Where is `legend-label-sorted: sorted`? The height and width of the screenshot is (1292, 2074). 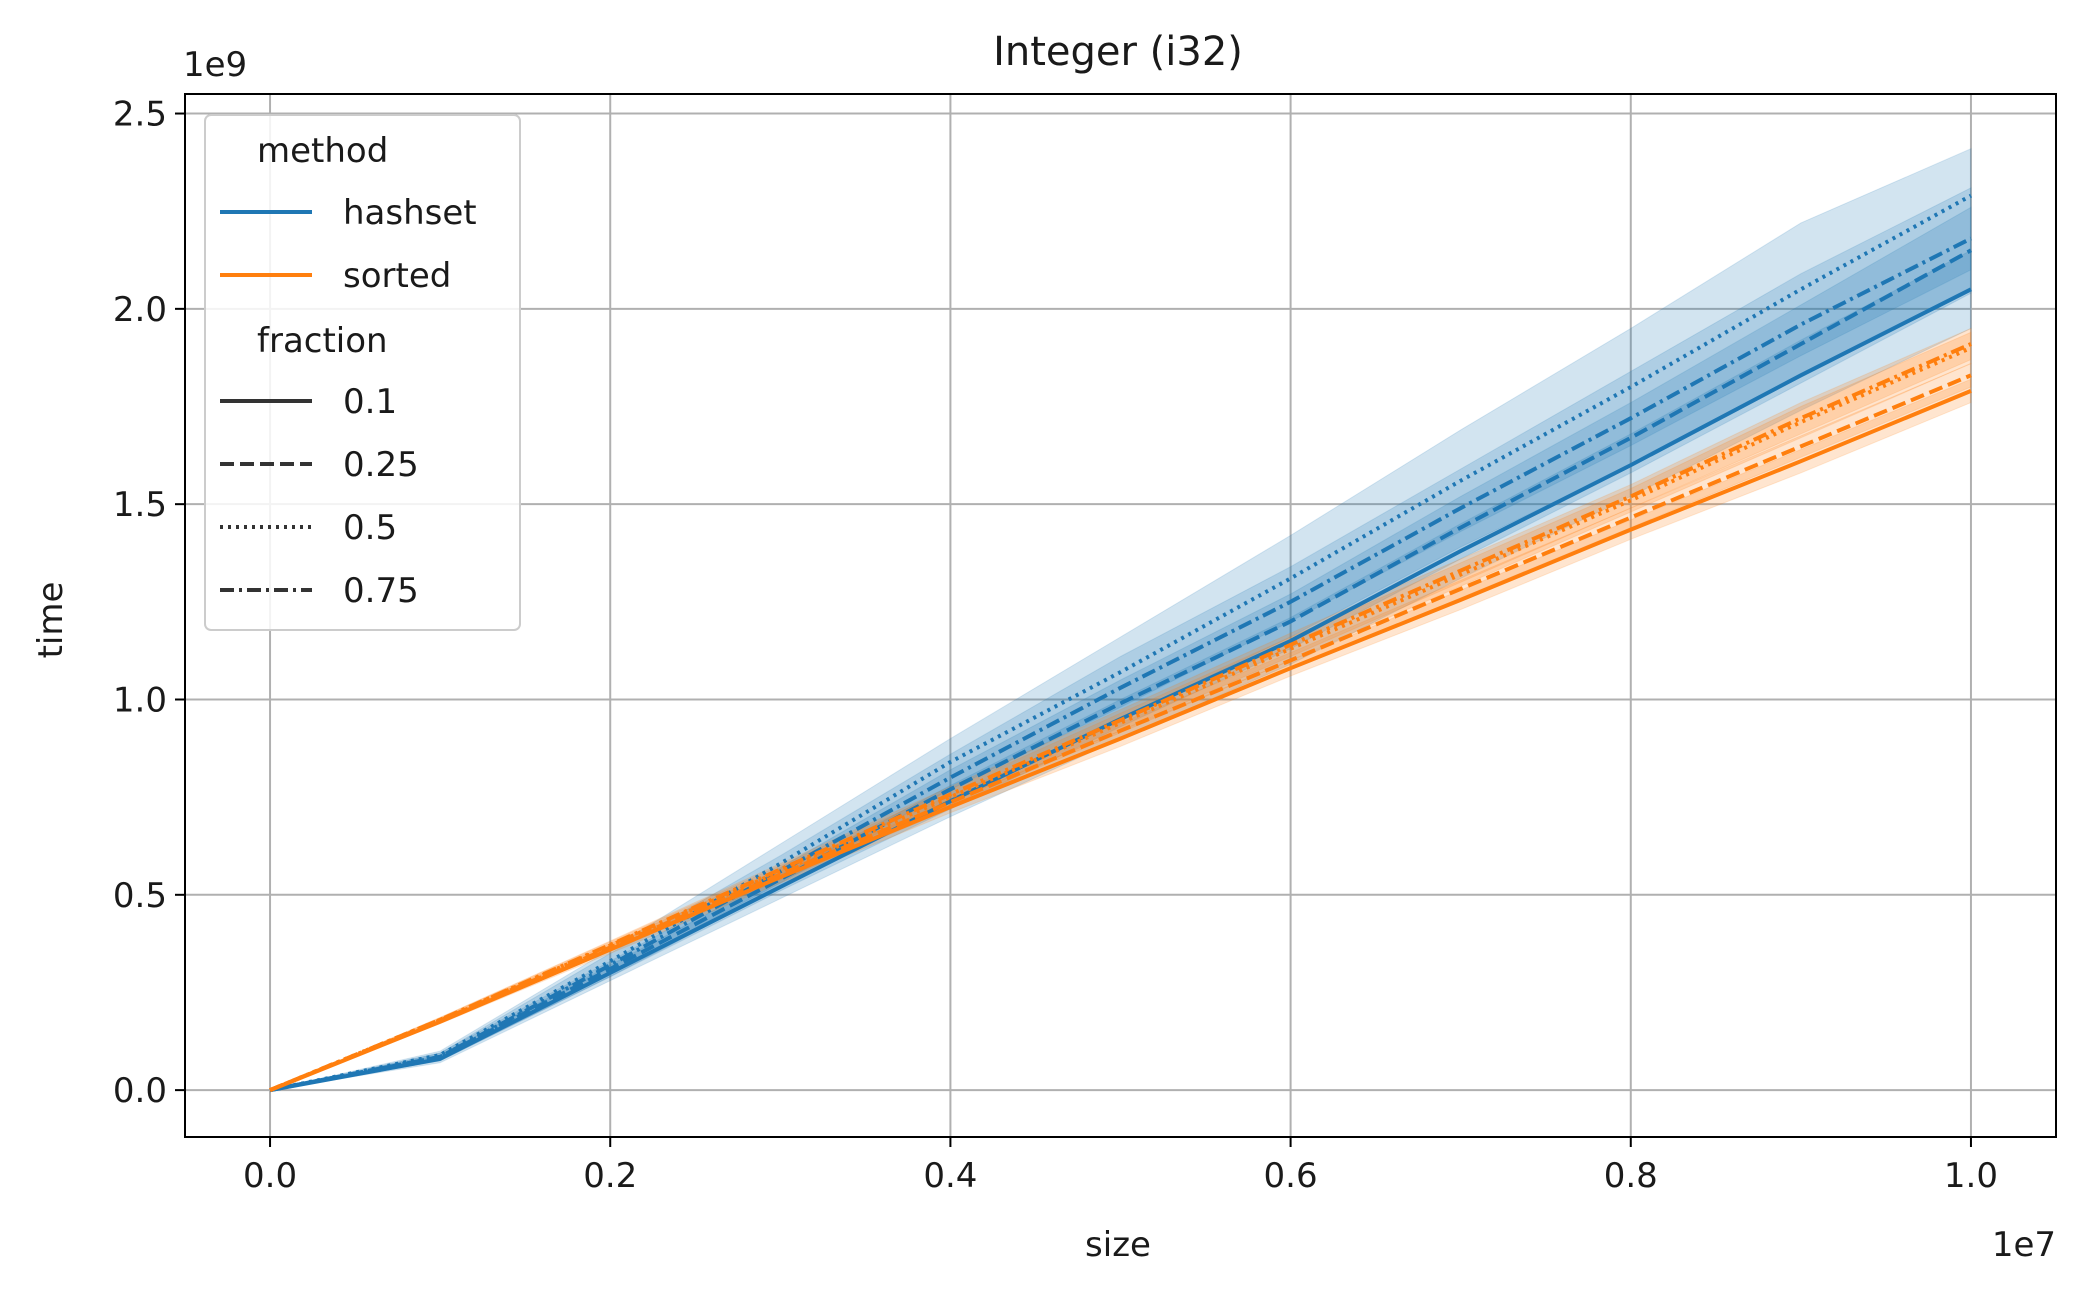
legend-label-sorted: sorted is located at coordinates (397, 276).